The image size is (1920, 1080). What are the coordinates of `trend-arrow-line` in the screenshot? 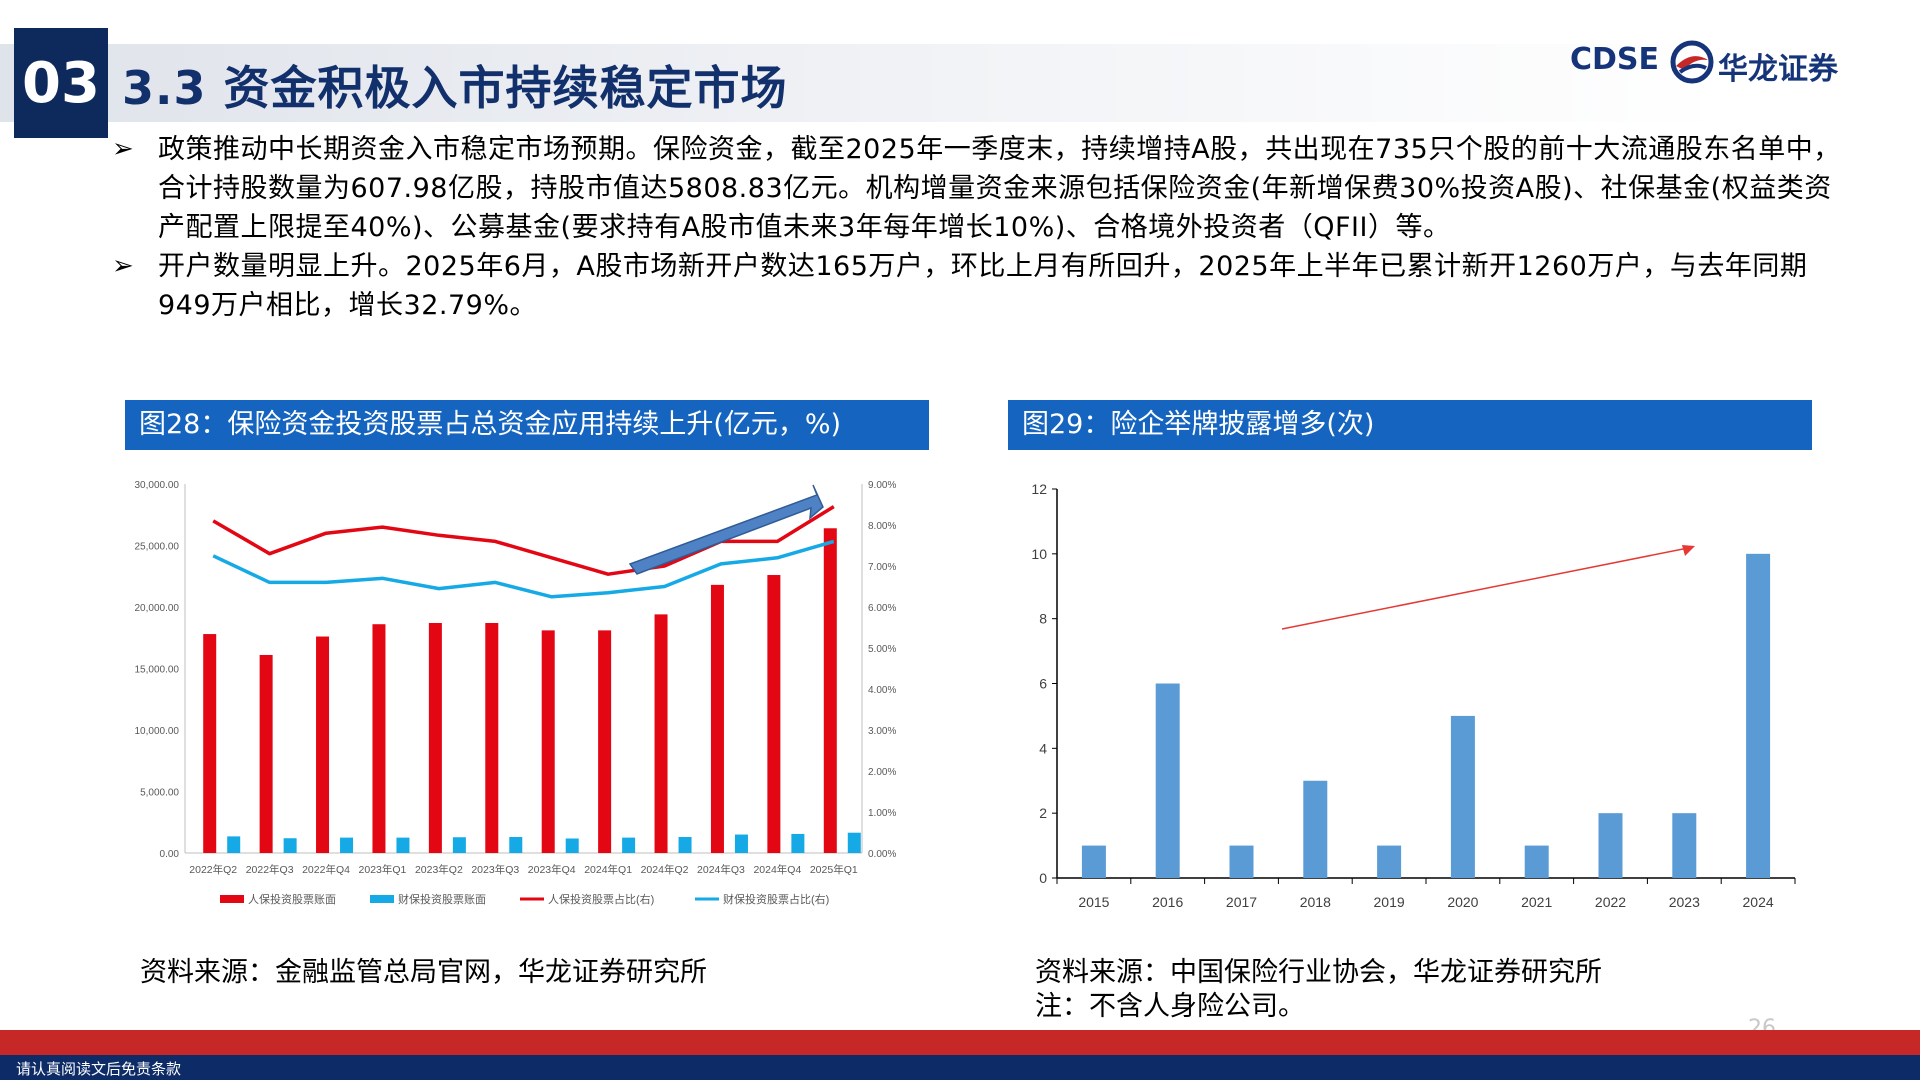 It's located at (1487, 588).